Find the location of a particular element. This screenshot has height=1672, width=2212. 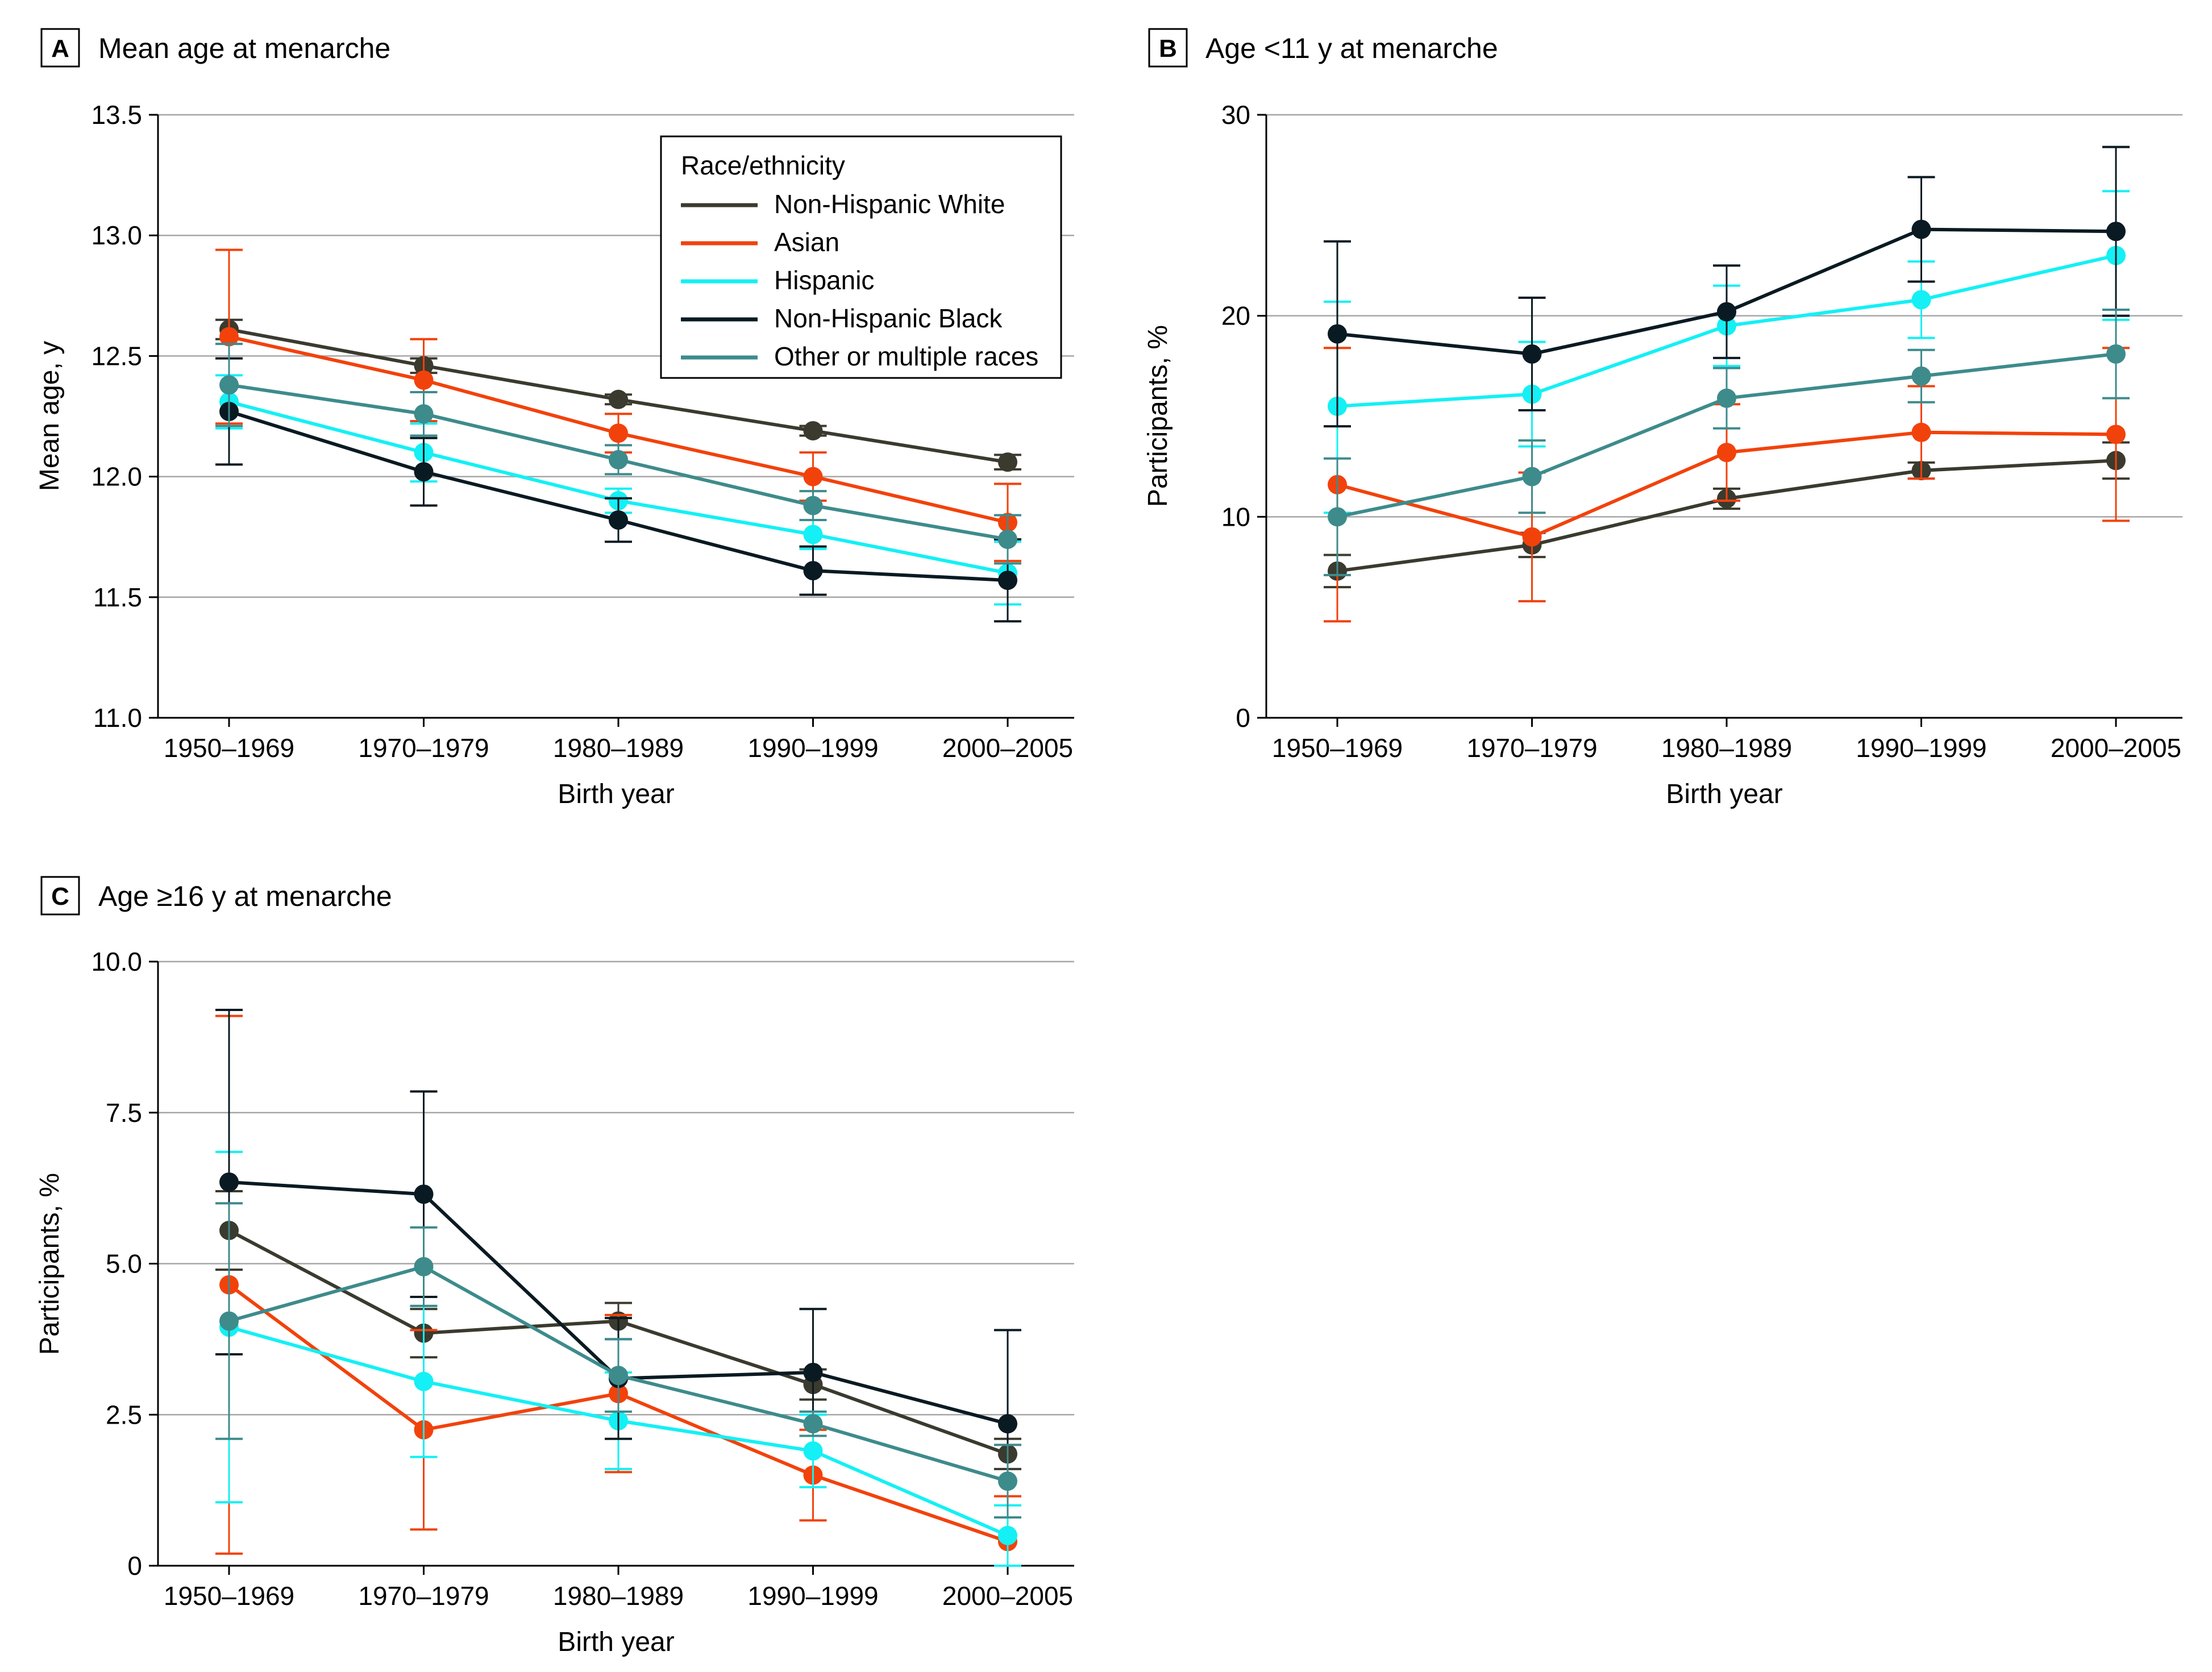

panel-c-x-tick-label: 1970–1979 is located at coordinates (424, 1596).